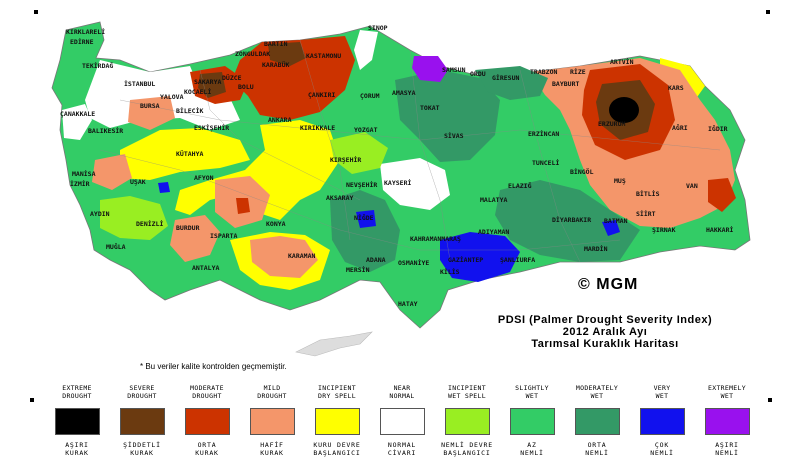 The width and height of the screenshot is (790, 468). I want to click on region-near-normal-coast, so click(77, 122).